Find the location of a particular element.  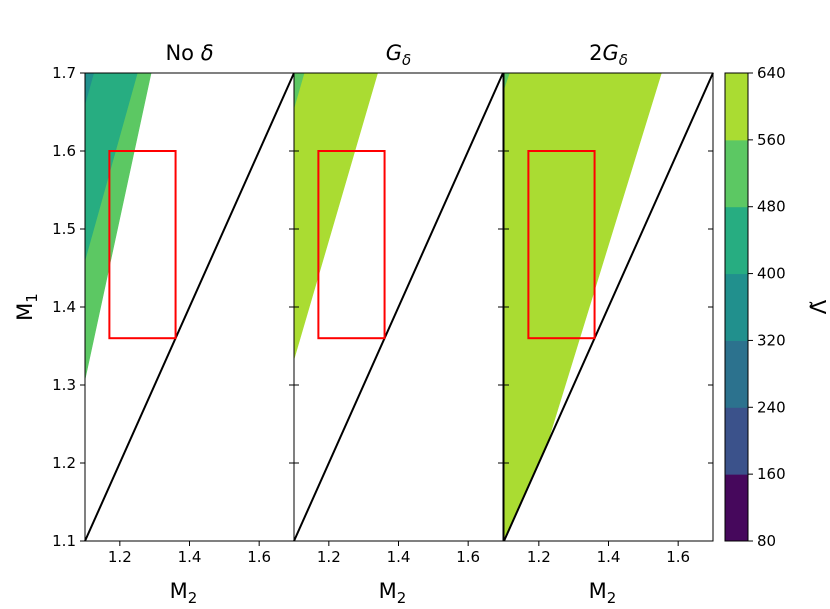

y-tick-label: 1.3 is located at coordinates (64, 385).